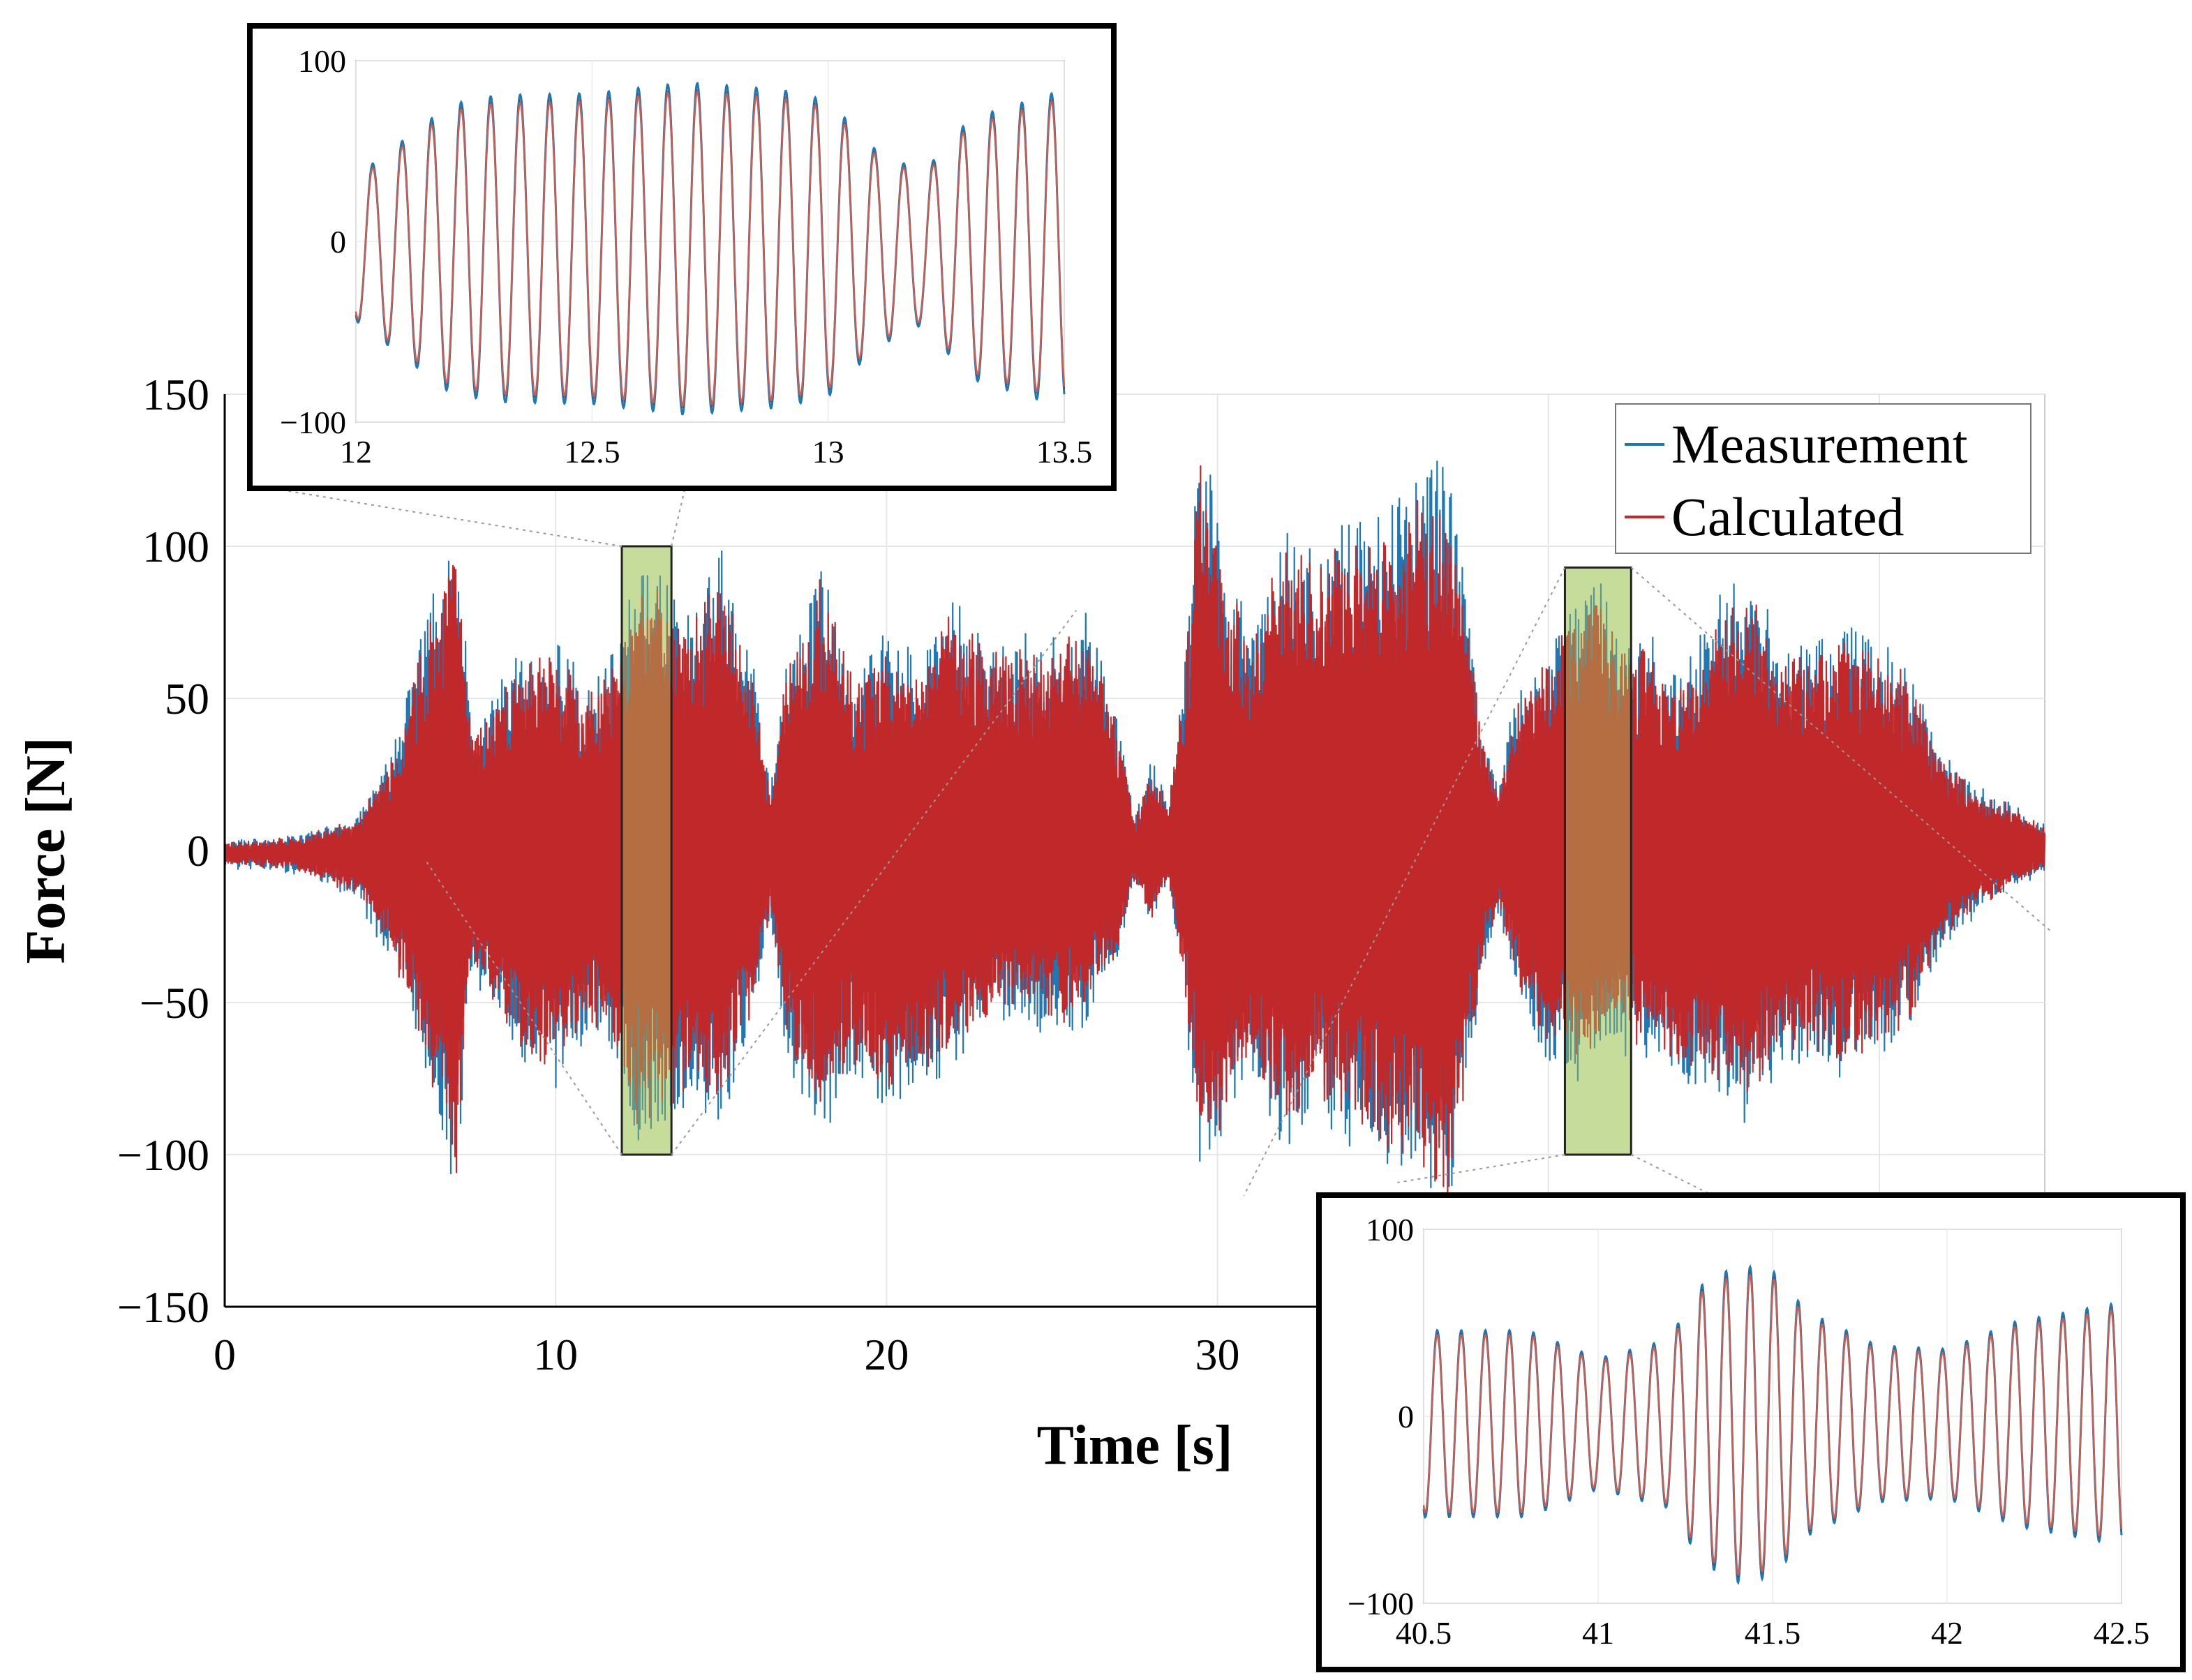 The width and height of the screenshot is (2192, 1680). What do you see at coordinates (163, 1155) in the screenshot?
I see `y-tick-label: −100` at bounding box center [163, 1155].